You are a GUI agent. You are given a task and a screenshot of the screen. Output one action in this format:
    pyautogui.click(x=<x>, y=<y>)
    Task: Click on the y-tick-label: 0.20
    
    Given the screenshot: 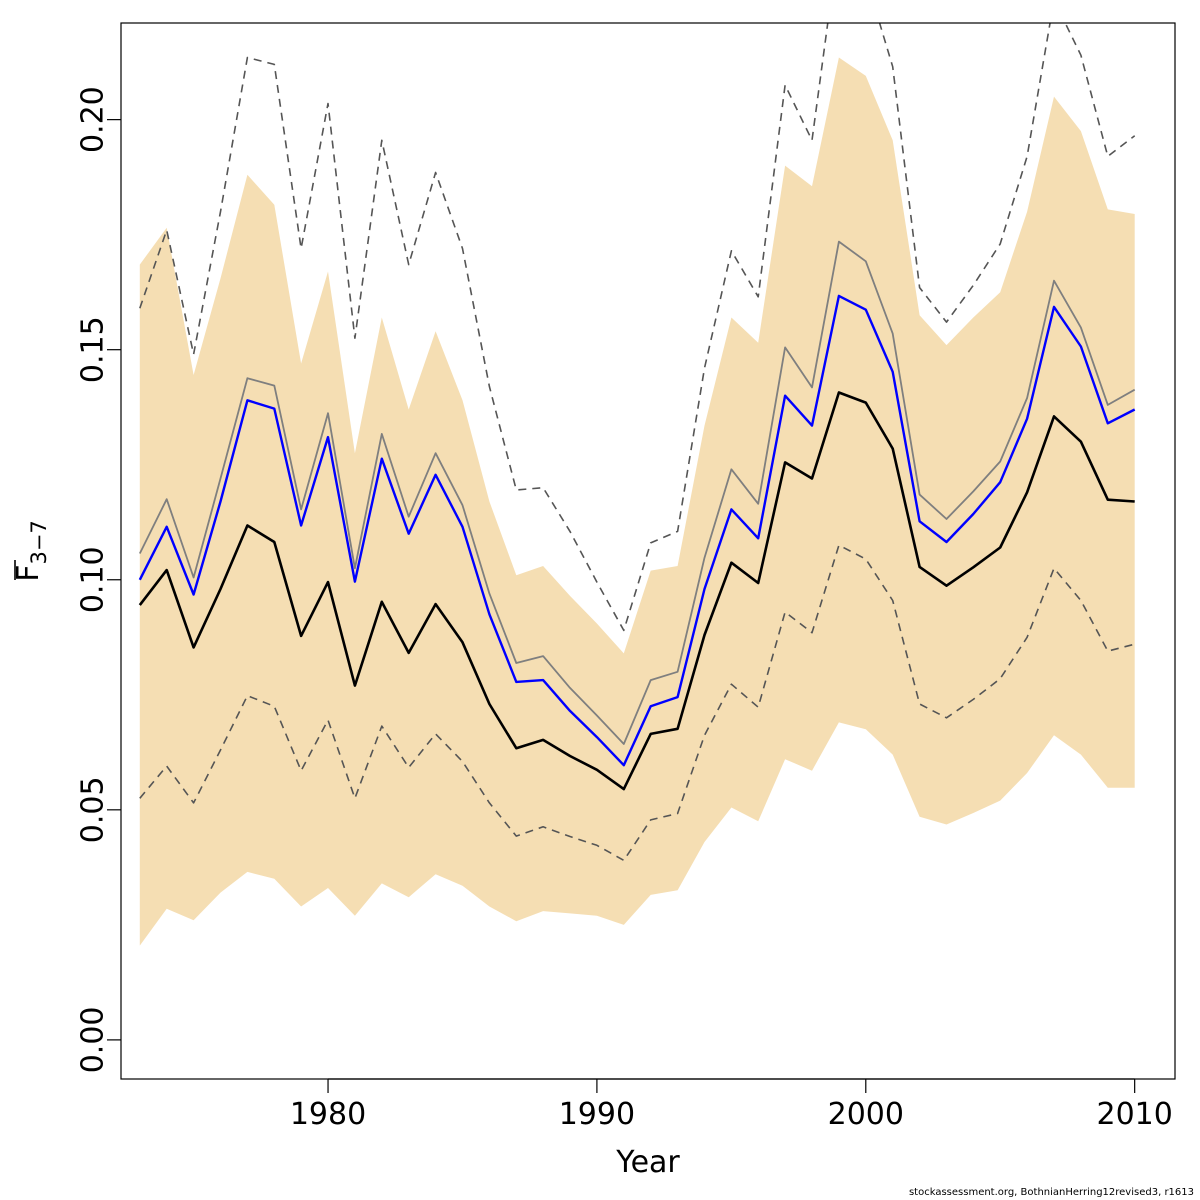 What is the action you would take?
    pyautogui.click(x=93, y=119)
    